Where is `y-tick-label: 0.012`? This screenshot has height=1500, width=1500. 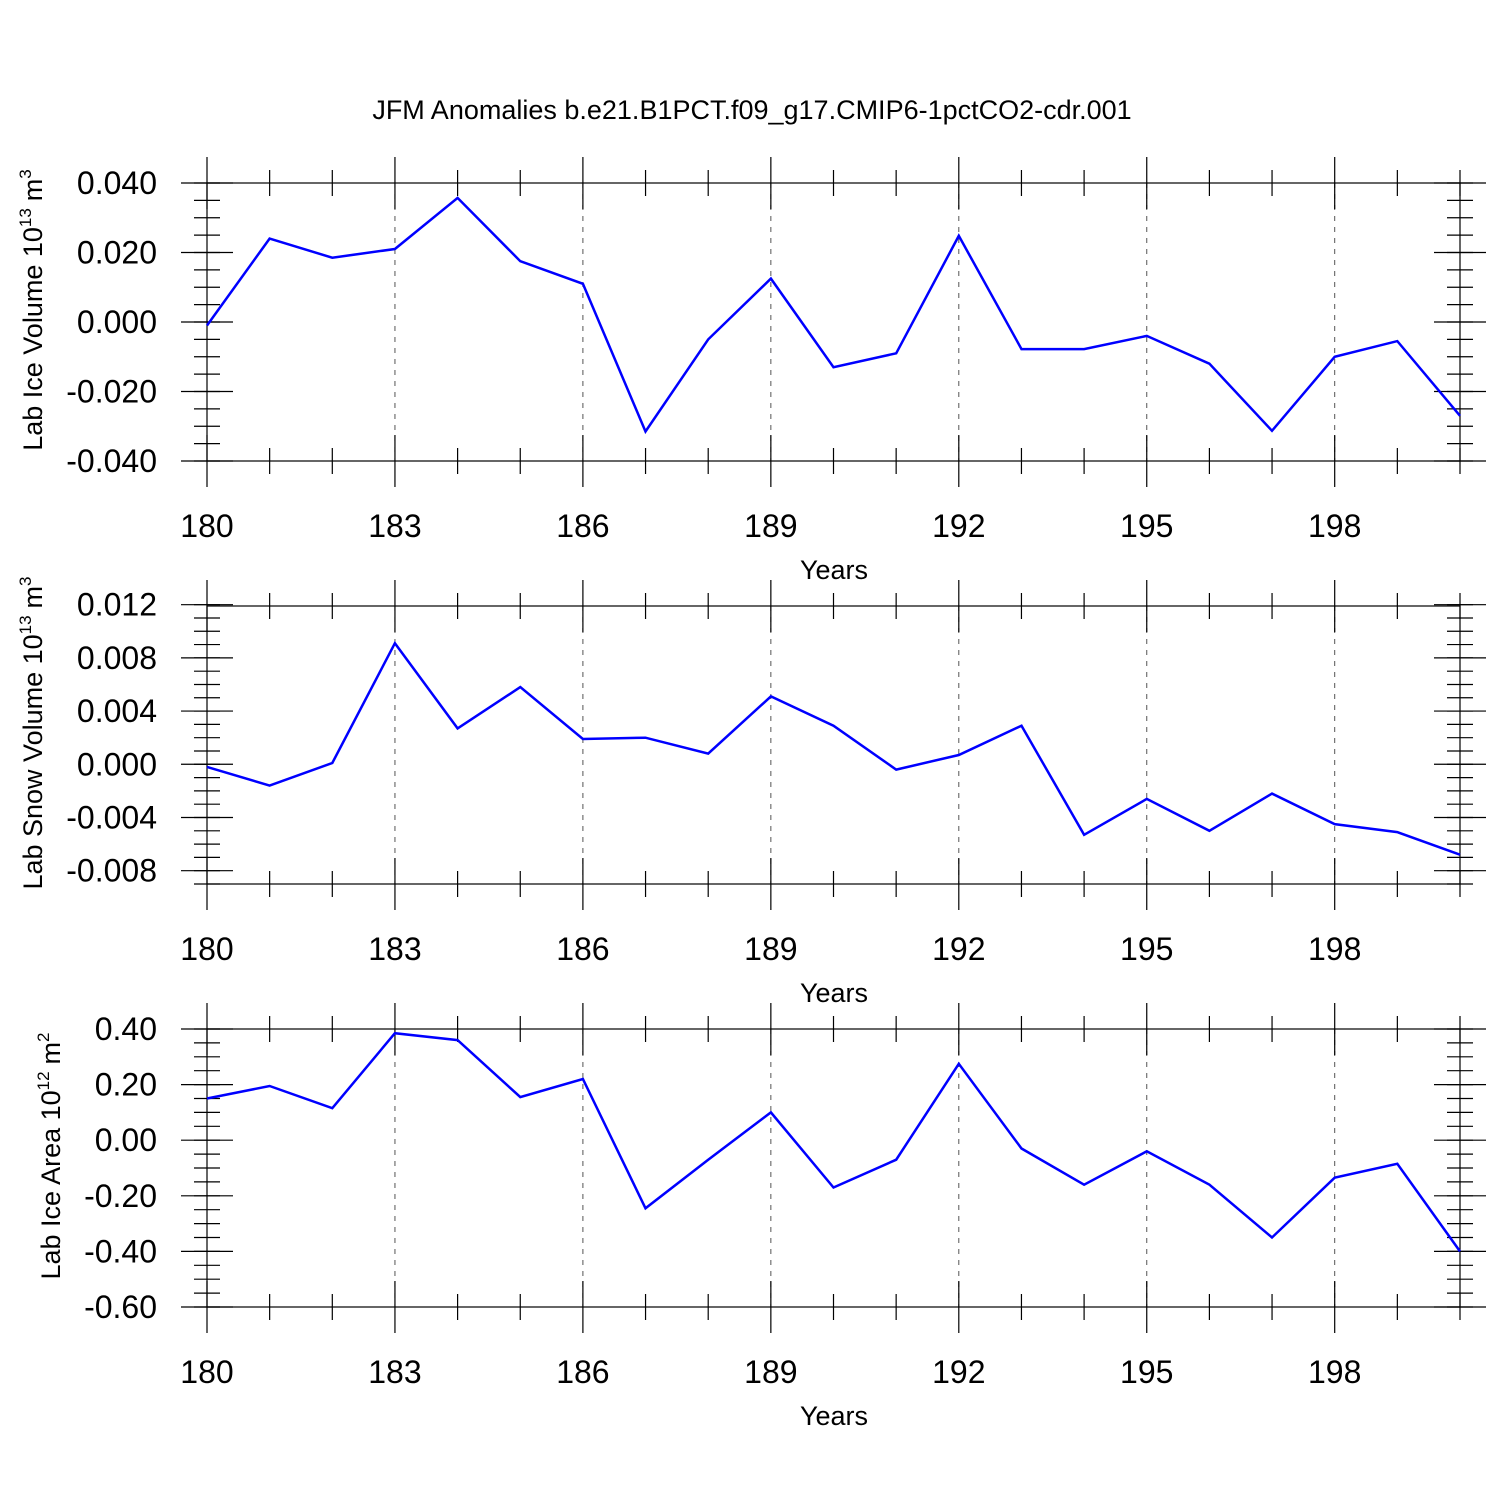 y-tick-label: 0.012 is located at coordinates (117, 605).